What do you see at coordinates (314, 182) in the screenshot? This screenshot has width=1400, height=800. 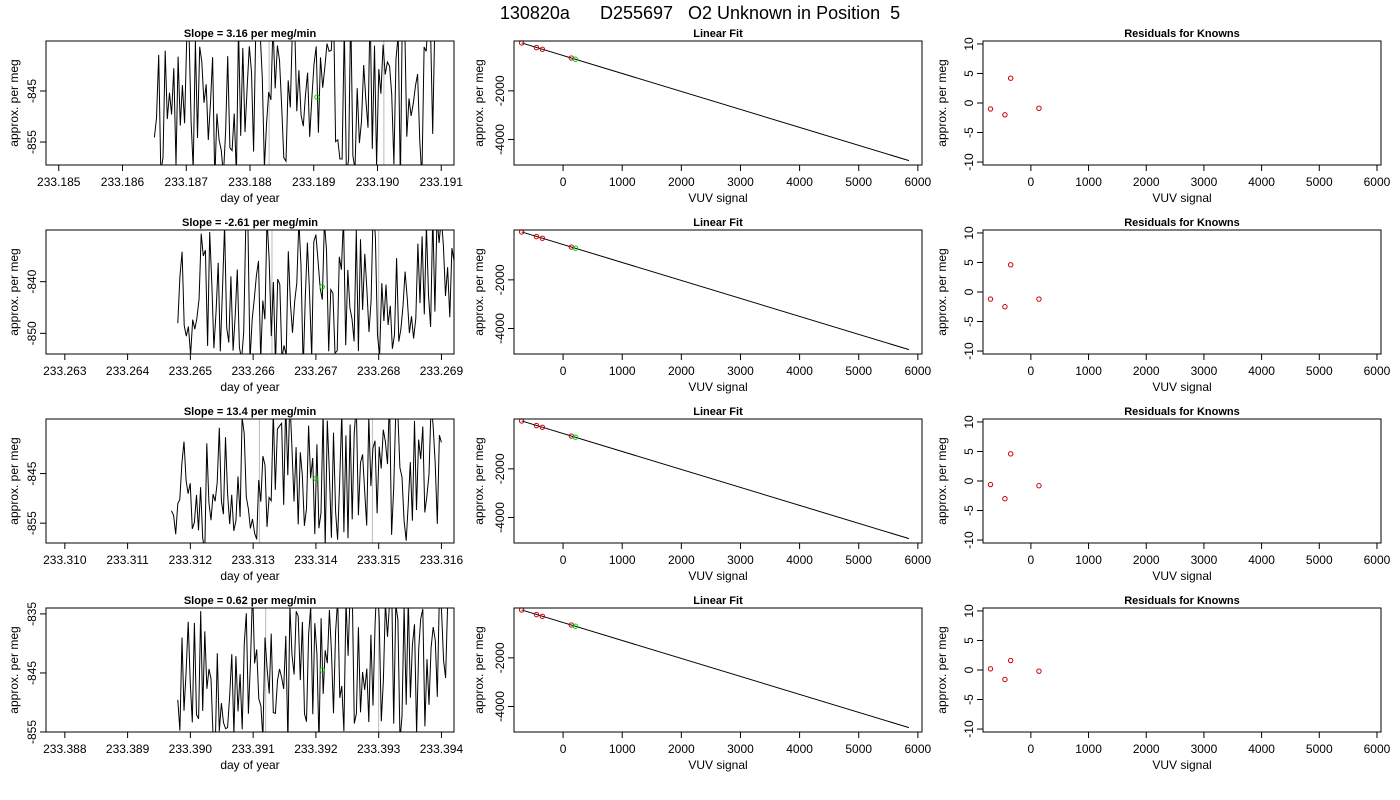 I see `x-tick-label: 233.189` at bounding box center [314, 182].